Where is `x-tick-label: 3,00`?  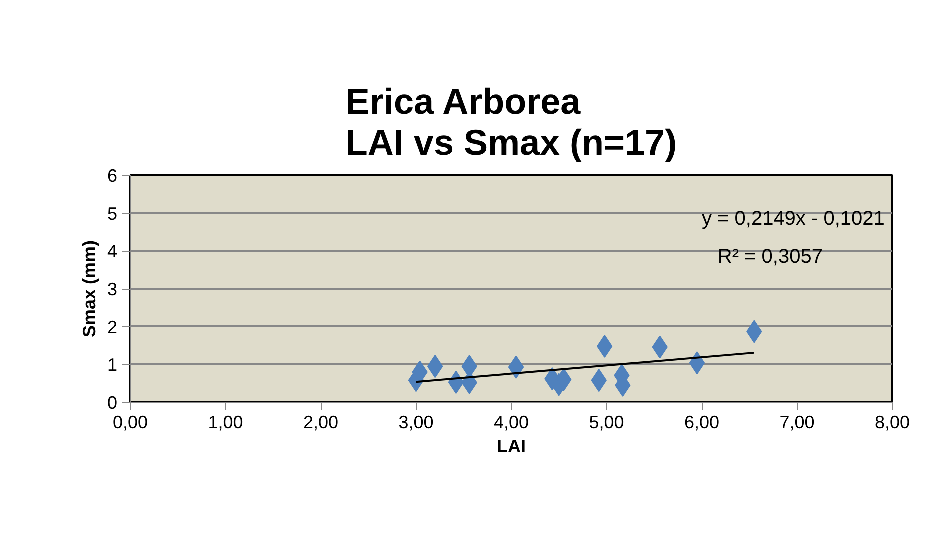 x-tick-label: 3,00 is located at coordinates (416, 422).